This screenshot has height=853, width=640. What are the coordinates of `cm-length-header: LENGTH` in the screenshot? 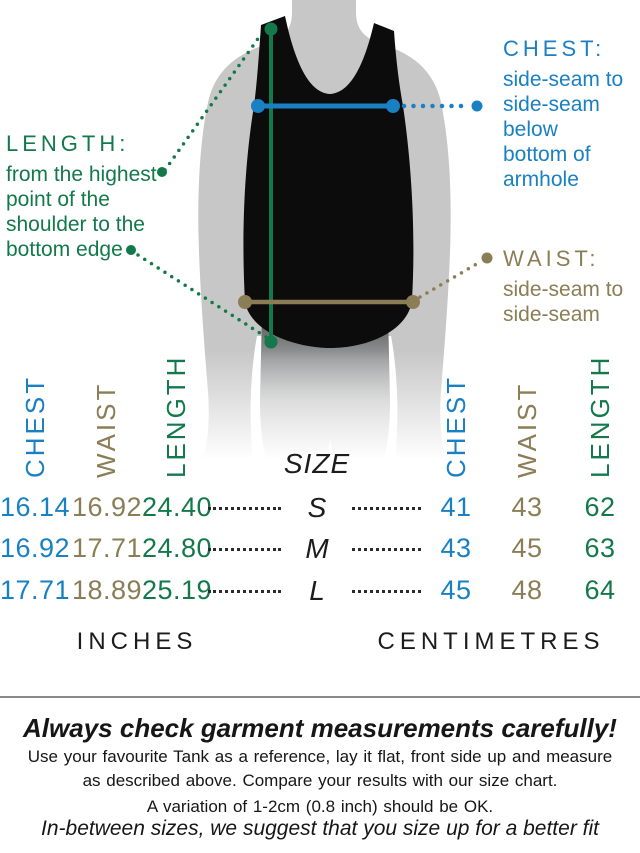 It's located at (600, 416).